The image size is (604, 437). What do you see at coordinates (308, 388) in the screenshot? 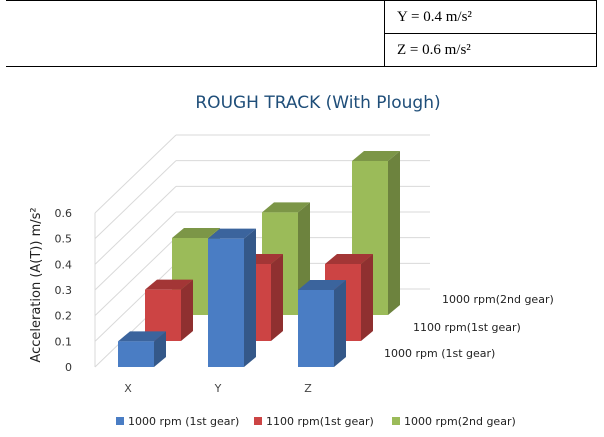
I see `x-tick-label: Z` at bounding box center [308, 388].